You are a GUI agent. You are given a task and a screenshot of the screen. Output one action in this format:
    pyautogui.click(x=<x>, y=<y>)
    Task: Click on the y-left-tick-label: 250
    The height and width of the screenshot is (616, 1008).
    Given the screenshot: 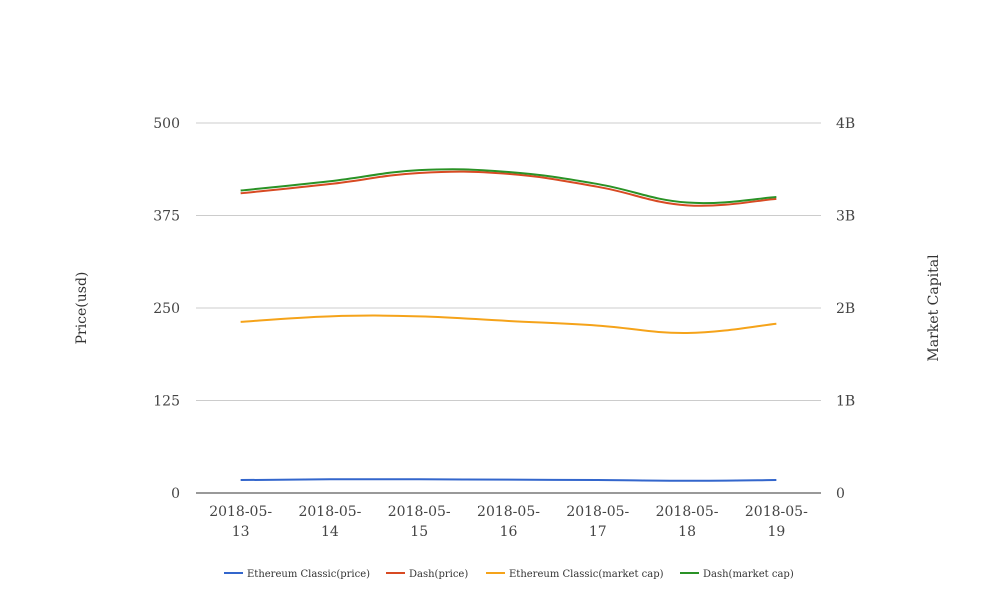 What is the action you would take?
    pyautogui.click(x=166, y=309)
    